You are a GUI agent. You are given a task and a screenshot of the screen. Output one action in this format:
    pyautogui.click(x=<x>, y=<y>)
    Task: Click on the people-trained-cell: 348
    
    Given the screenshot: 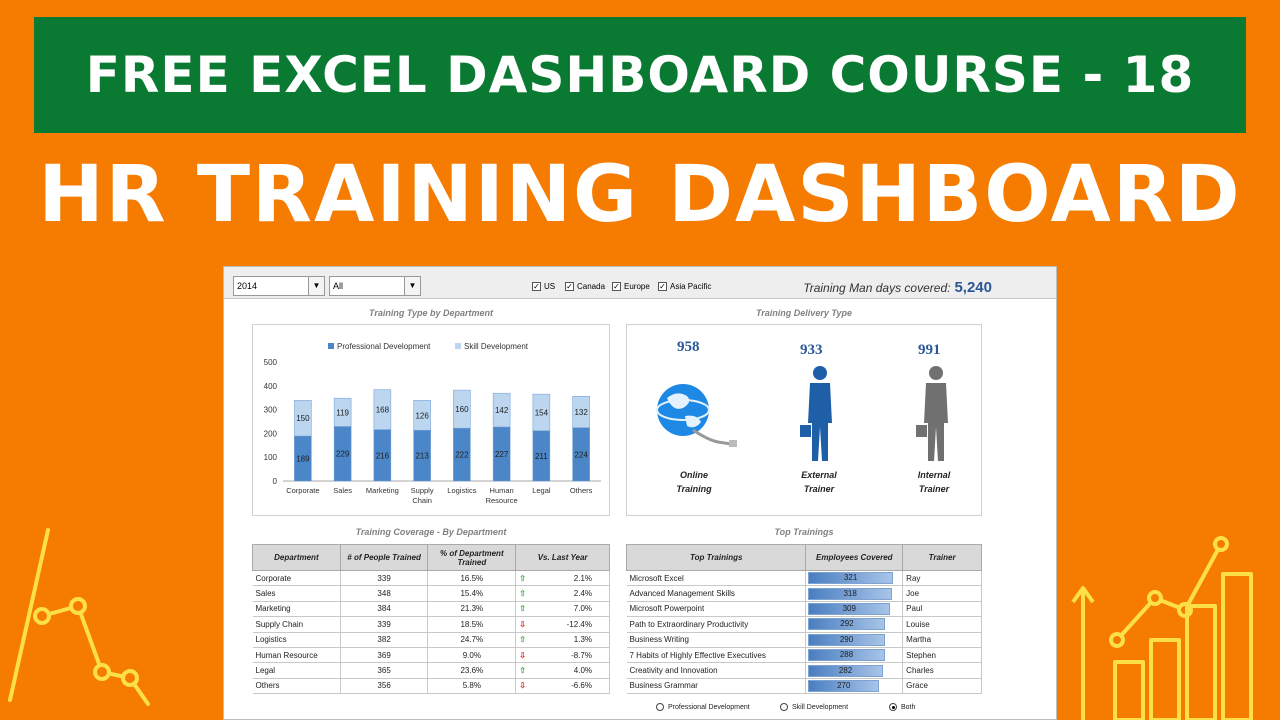 What is the action you would take?
    pyautogui.click(x=384, y=593)
    